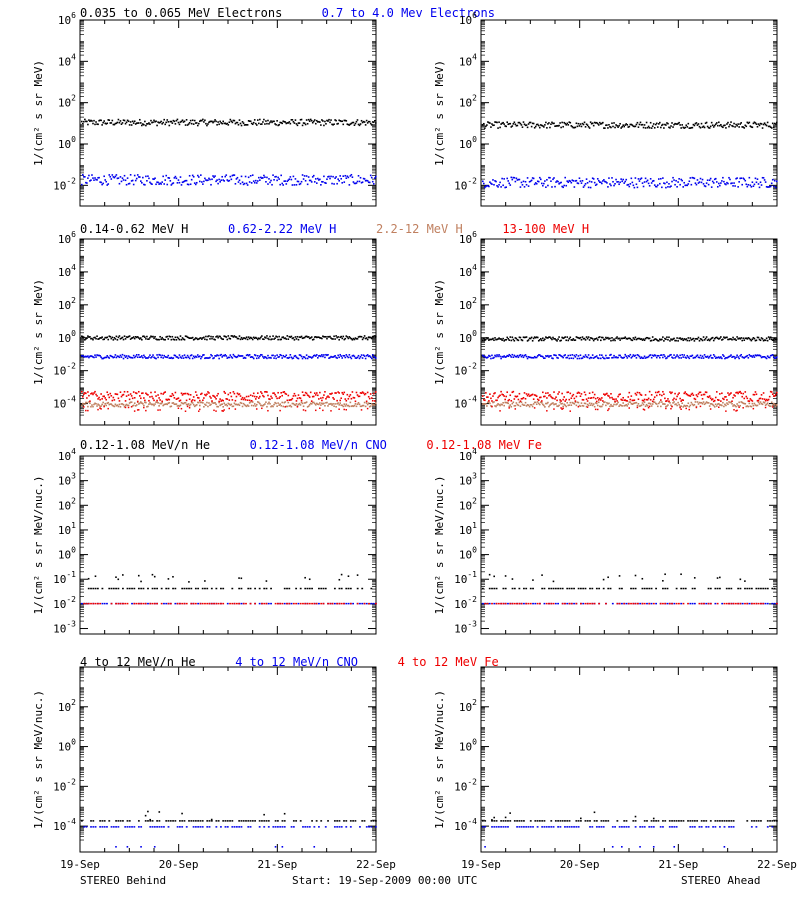 This screenshot has height=900, width=800. What do you see at coordinates (64, 403) in the screenshot?
I see `y-tick-label: 10⁻⁴` at bounding box center [64, 403].